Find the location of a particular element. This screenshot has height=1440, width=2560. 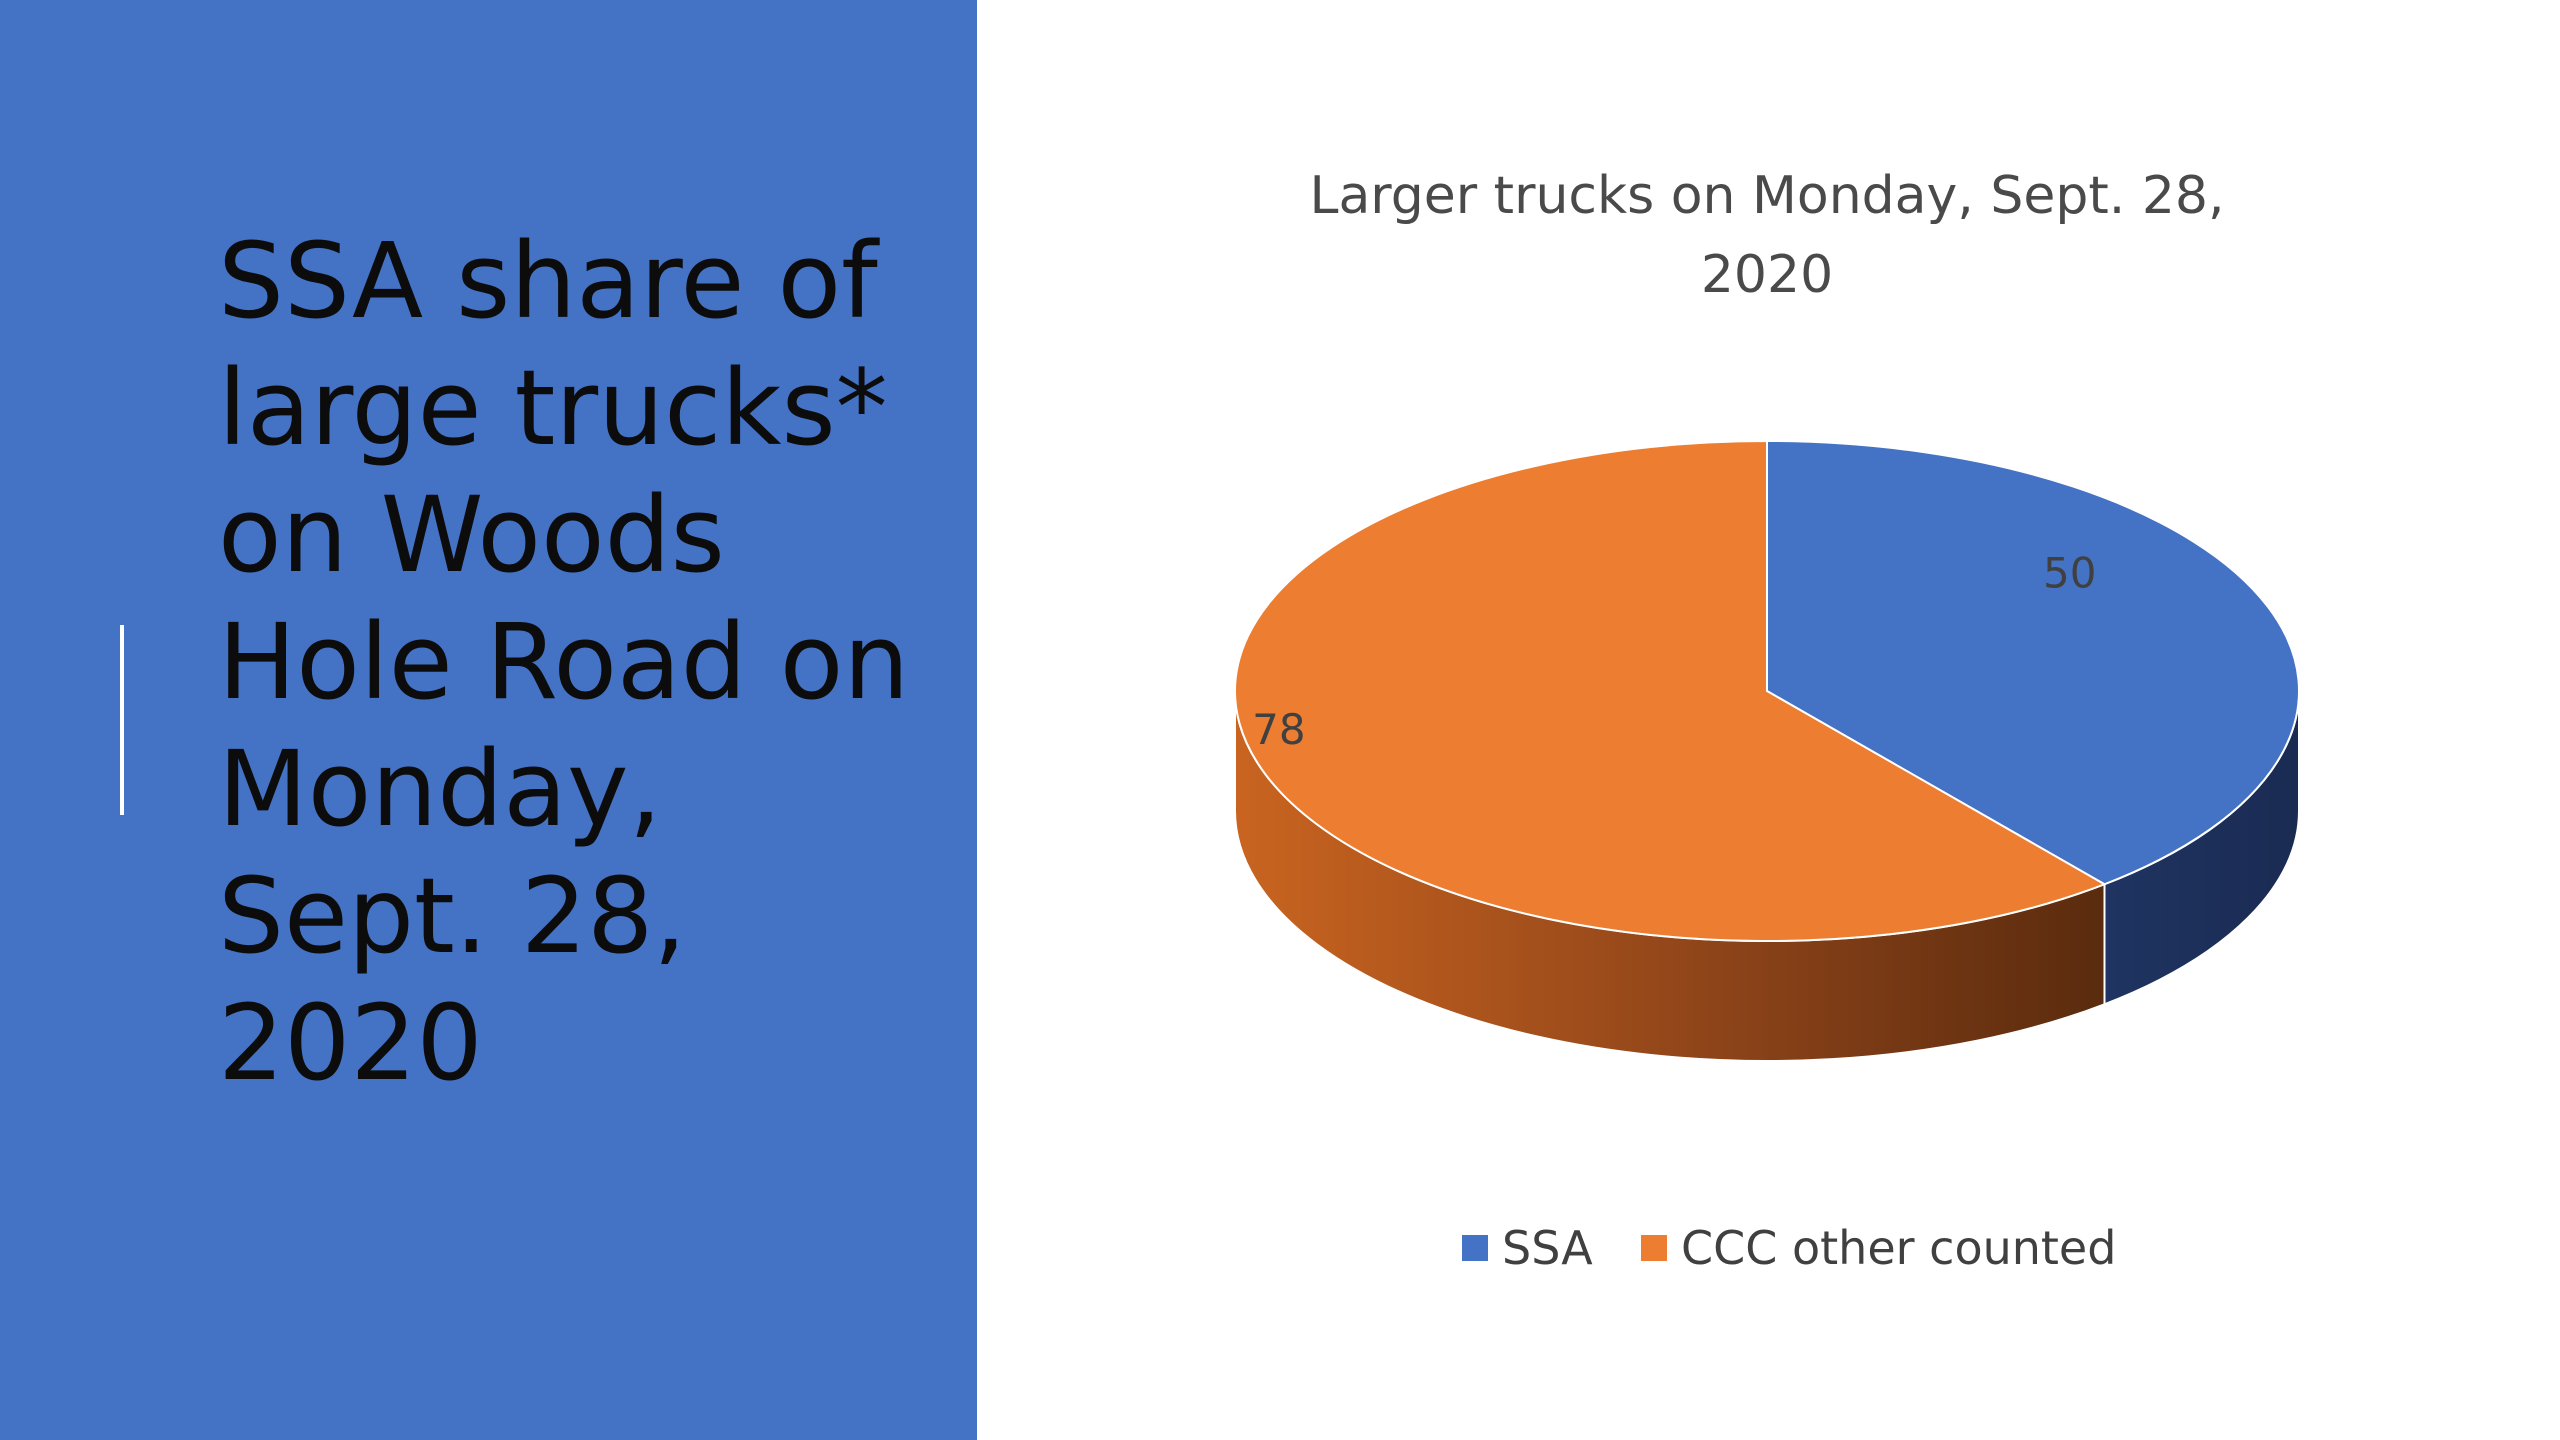

data-label-ssa: 50 is located at coordinates (2069, 573).